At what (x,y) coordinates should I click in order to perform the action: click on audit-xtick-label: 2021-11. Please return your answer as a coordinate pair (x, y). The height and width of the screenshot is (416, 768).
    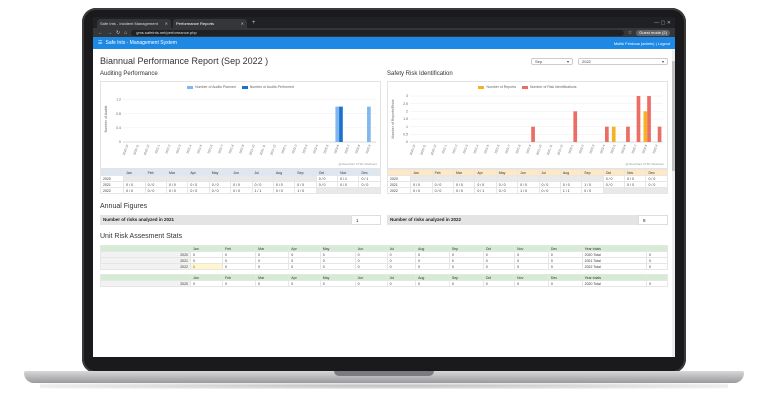
    Looking at the image, I should click on (263, 150).